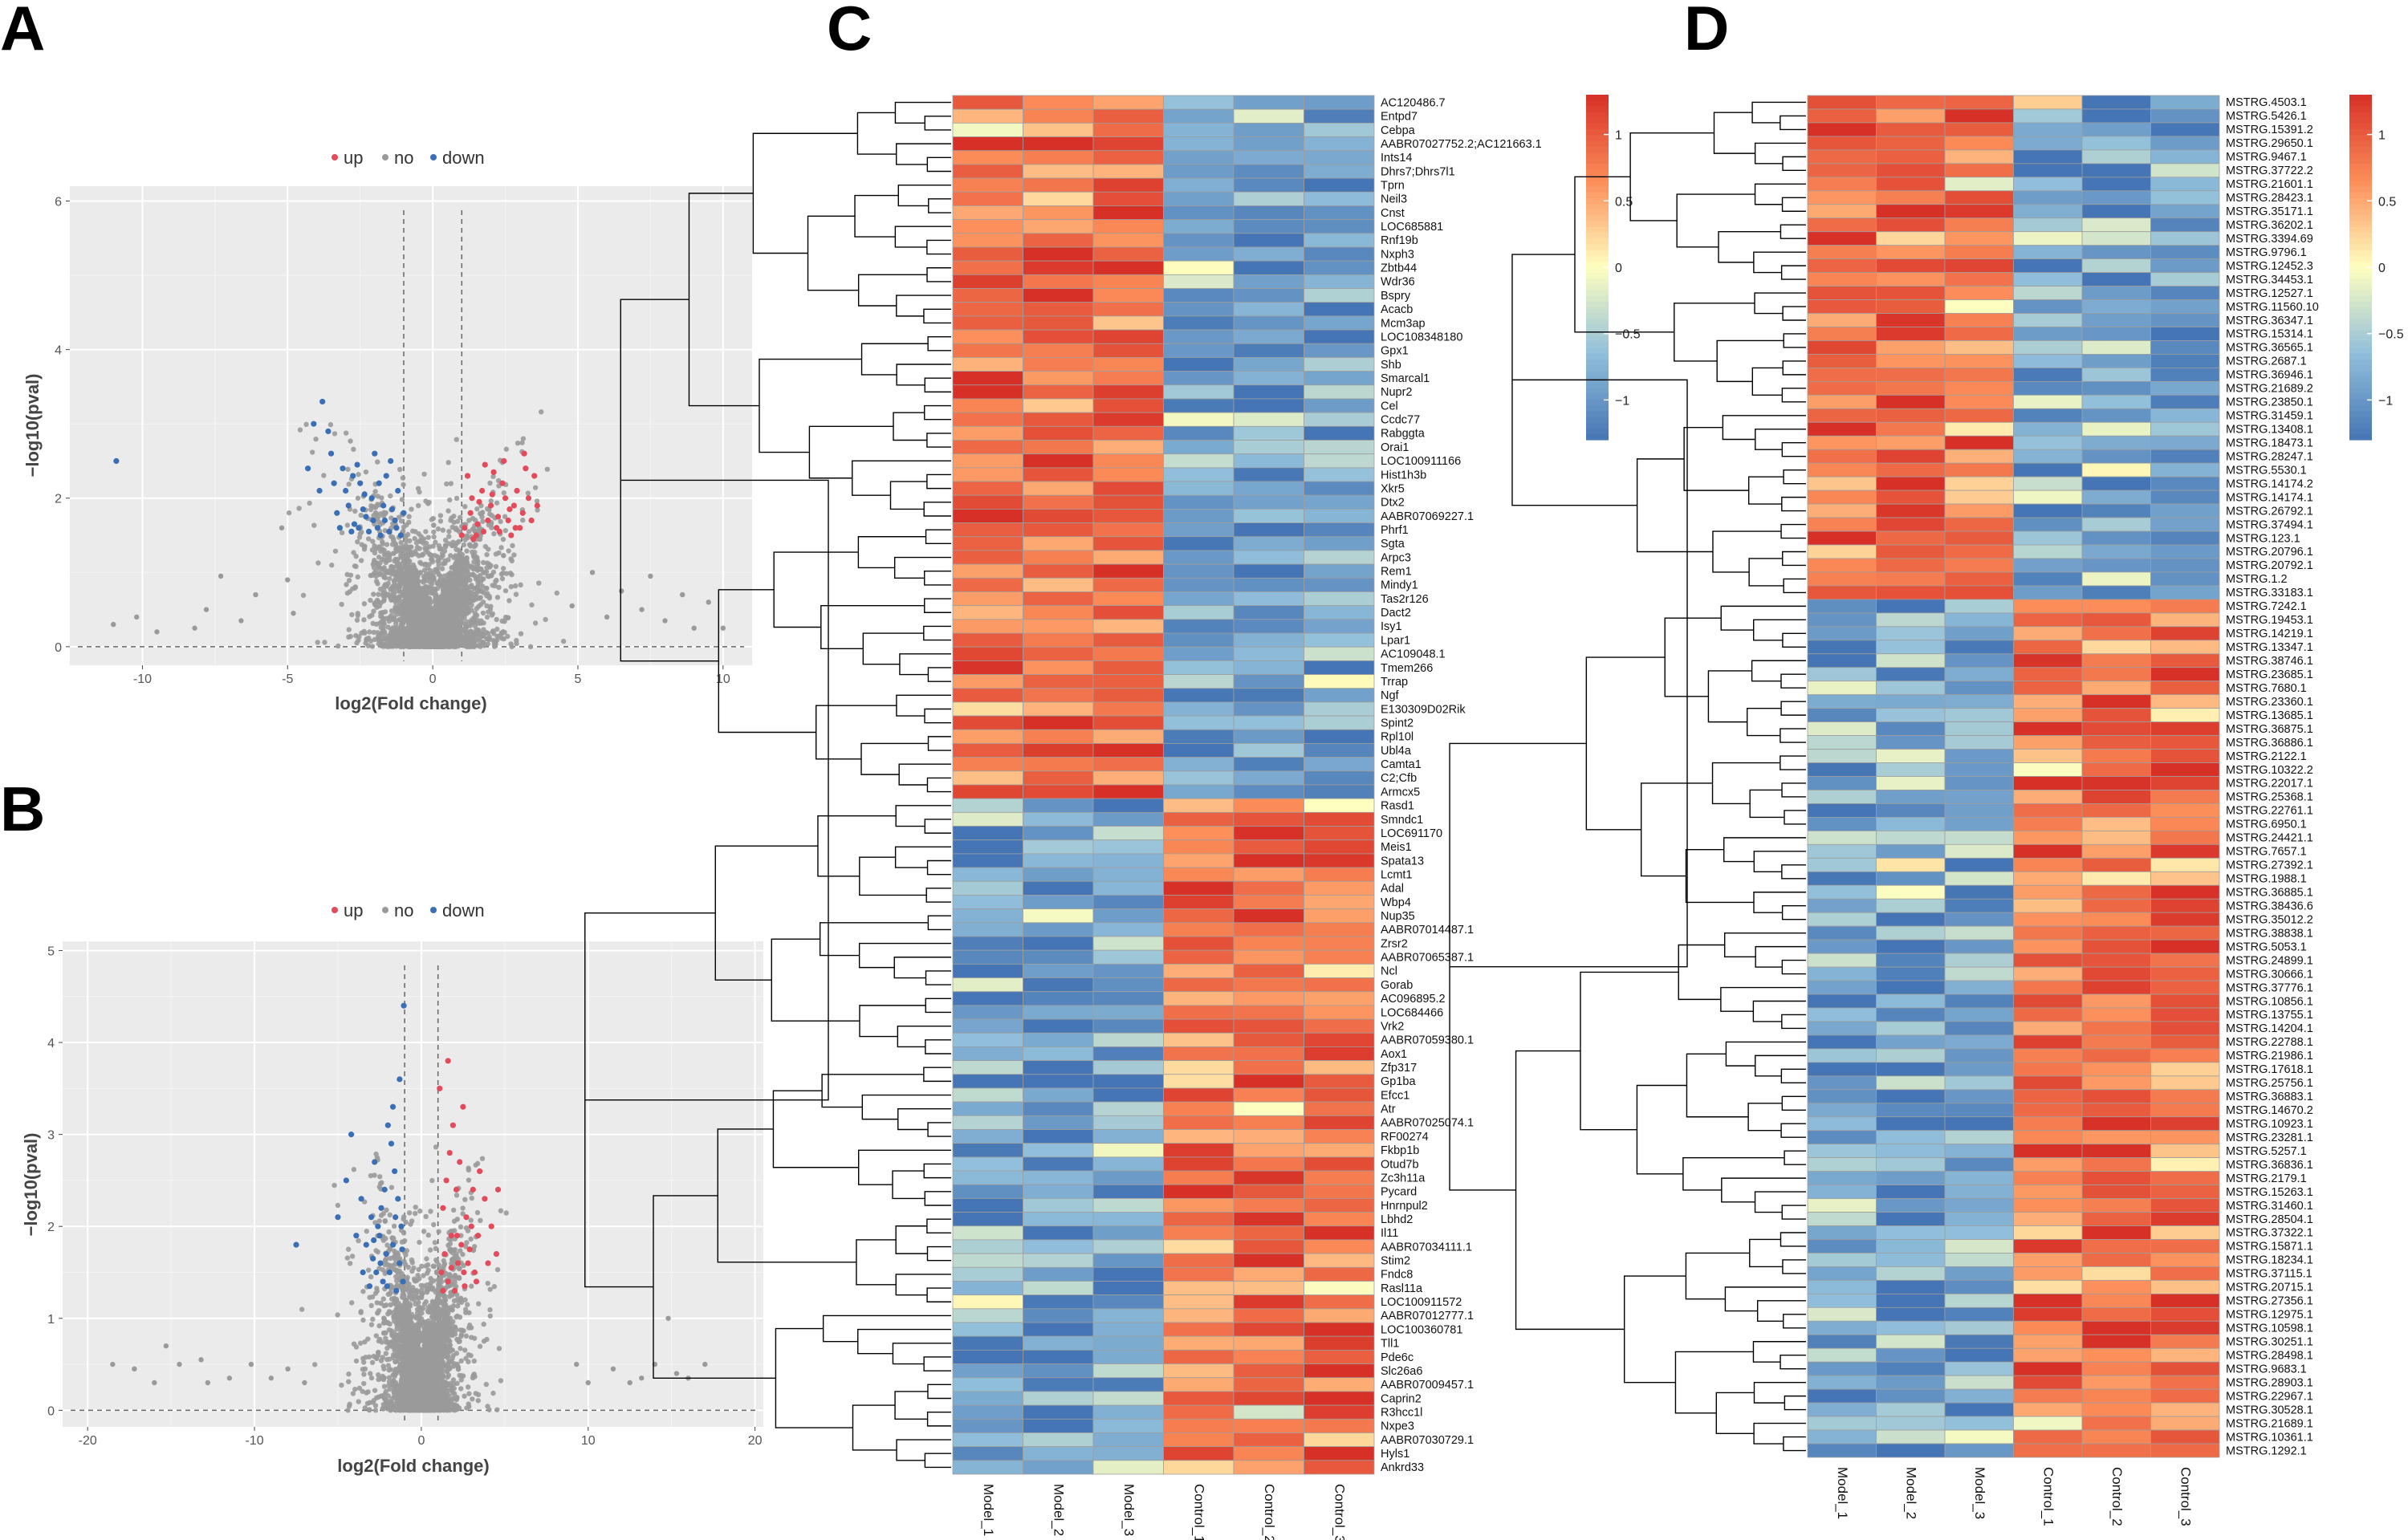  What do you see at coordinates (353, 910) in the screenshot?
I see `legend-up-label: up` at bounding box center [353, 910].